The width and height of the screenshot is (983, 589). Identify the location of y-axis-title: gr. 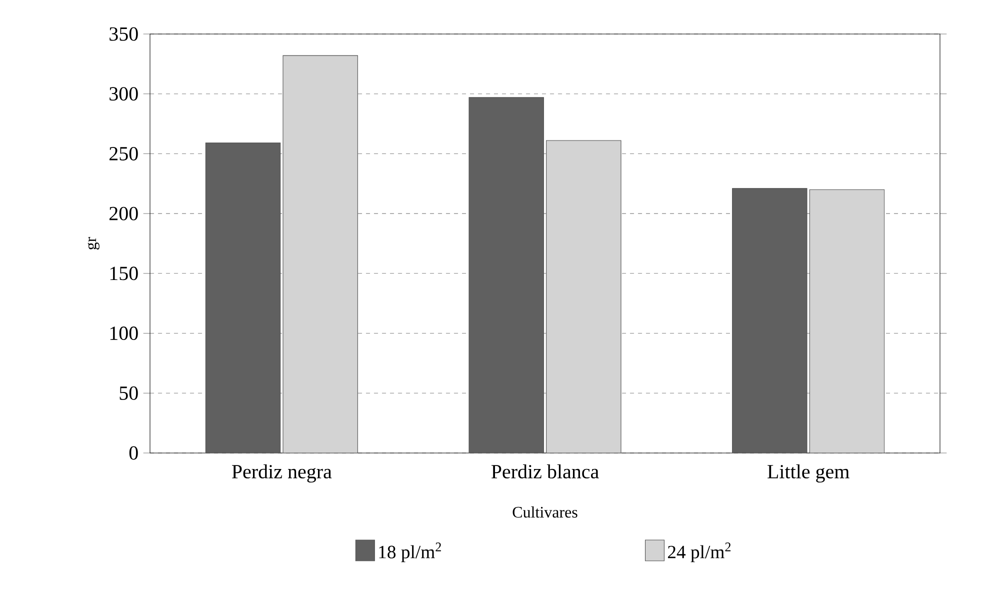
(94, 243).